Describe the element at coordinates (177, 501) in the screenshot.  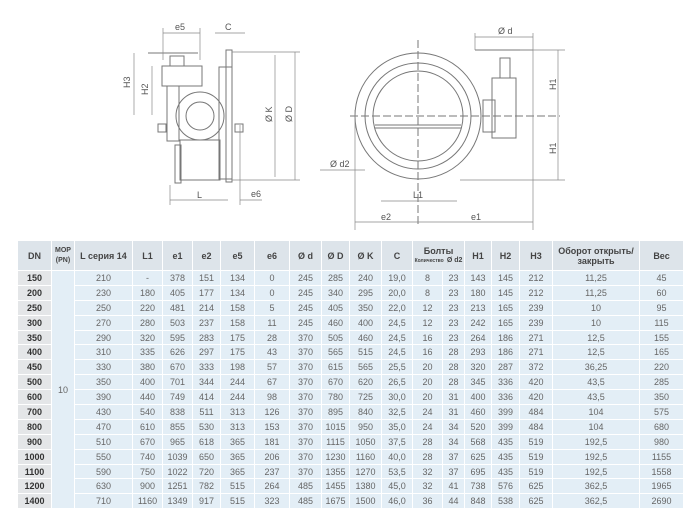
I see `cell-e1: 1349` at that location.